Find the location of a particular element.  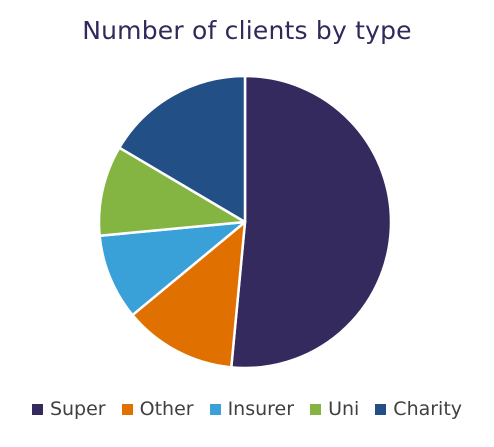

legend-swatch-super is located at coordinates (37, 409).